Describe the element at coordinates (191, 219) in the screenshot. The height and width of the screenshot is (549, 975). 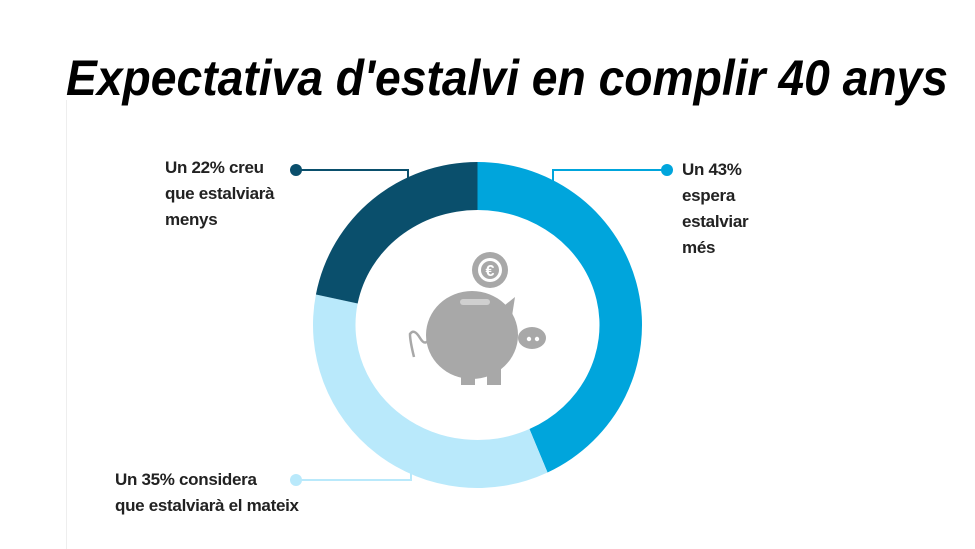
I see `label-line: menys` at that location.